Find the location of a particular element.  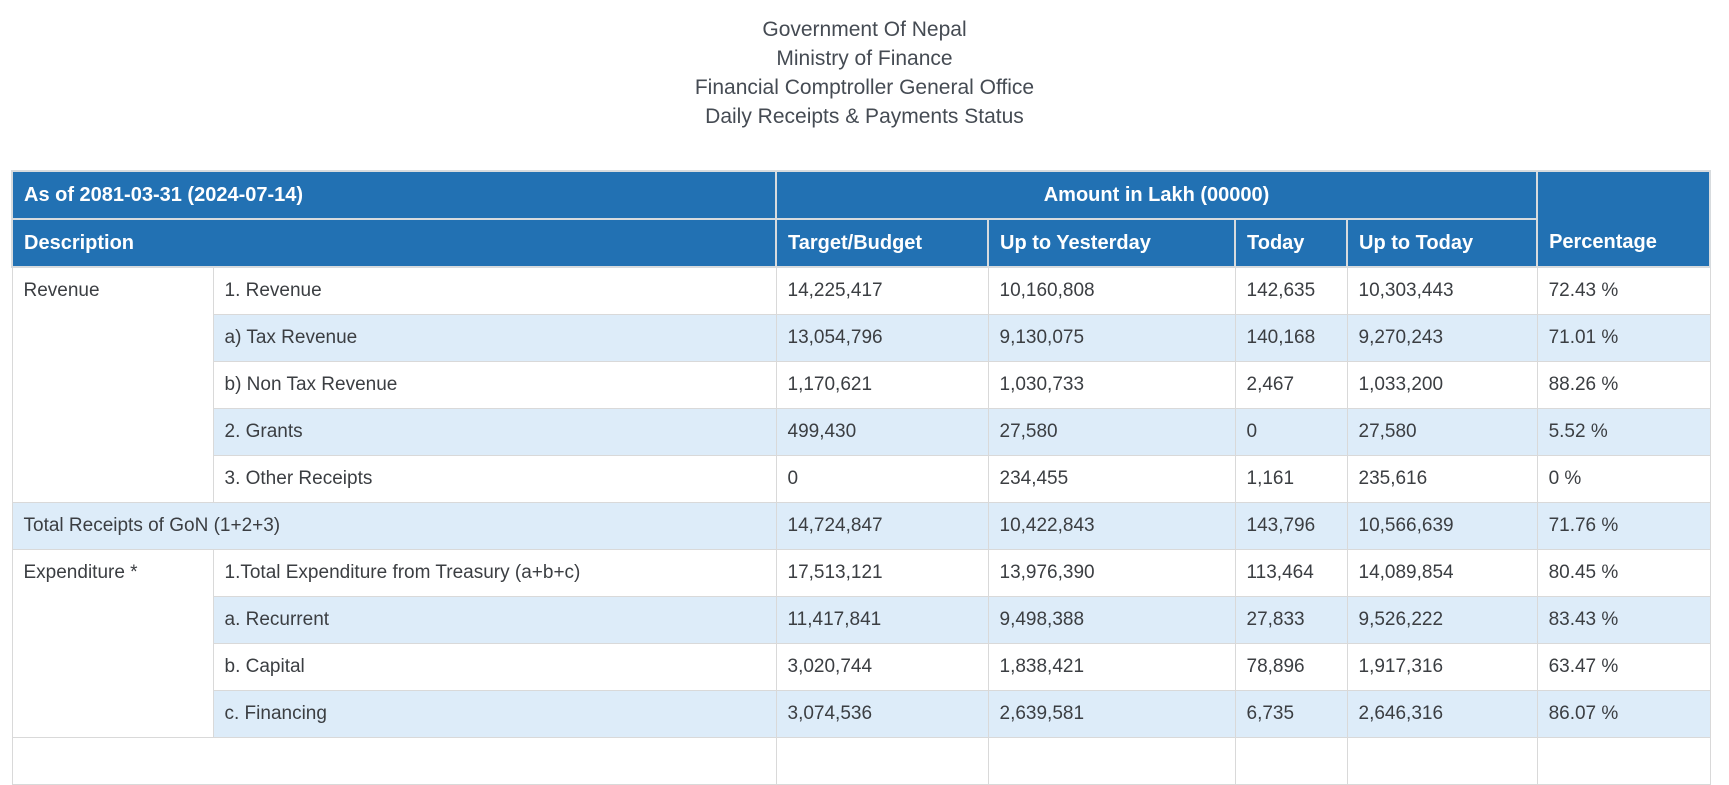

up-to-today-cell: 9,526,222 is located at coordinates (1442, 619).